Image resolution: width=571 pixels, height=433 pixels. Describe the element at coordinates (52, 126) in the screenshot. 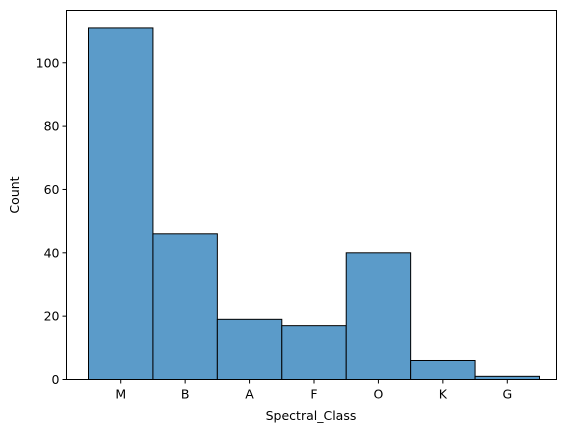

I see `y-tick-label-80: 80` at that location.